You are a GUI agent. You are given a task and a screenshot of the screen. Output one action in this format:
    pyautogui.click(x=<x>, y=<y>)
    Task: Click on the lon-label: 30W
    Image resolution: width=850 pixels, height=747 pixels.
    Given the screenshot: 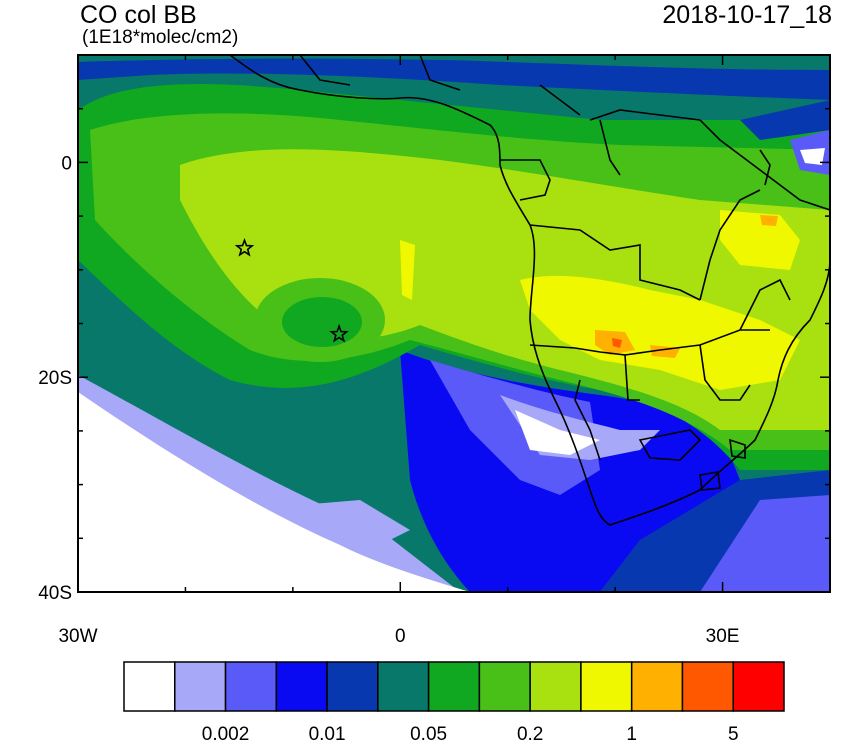 What is the action you would take?
    pyautogui.click(x=77, y=636)
    